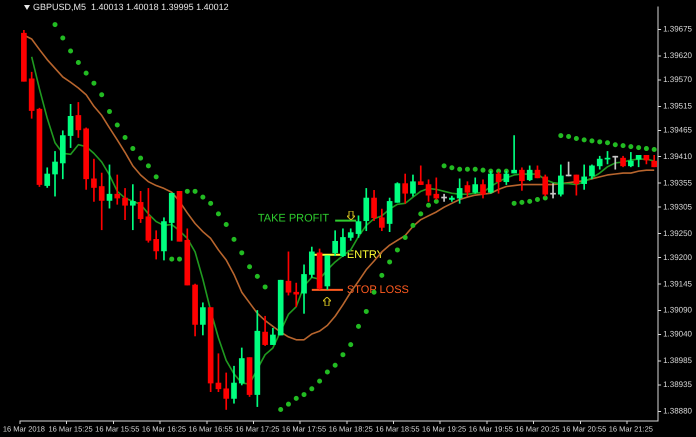 The width and height of the screenshot is (696, 437). I want to click on chart-title: GBPUSD,M5 1.40013 1.40018 1.39995 1.40012, so click(131, 7).